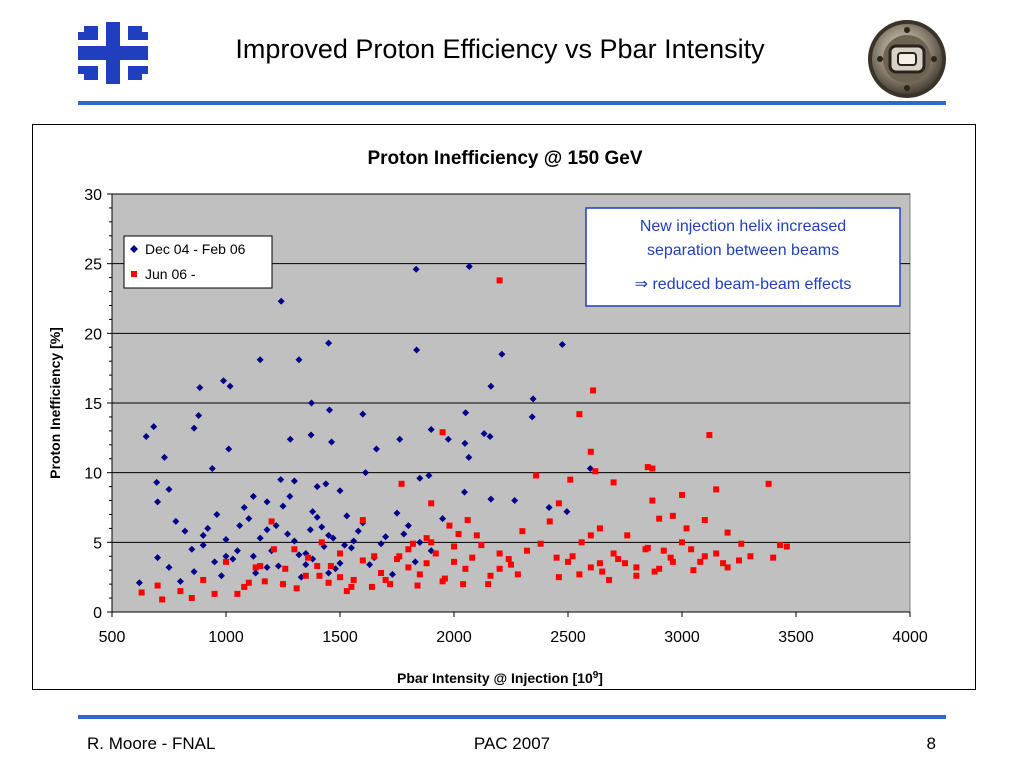  Describe the element at coordinates (743, 226) in the screenshot. I see `annotation-line-1: New injection helix increased` at that location.